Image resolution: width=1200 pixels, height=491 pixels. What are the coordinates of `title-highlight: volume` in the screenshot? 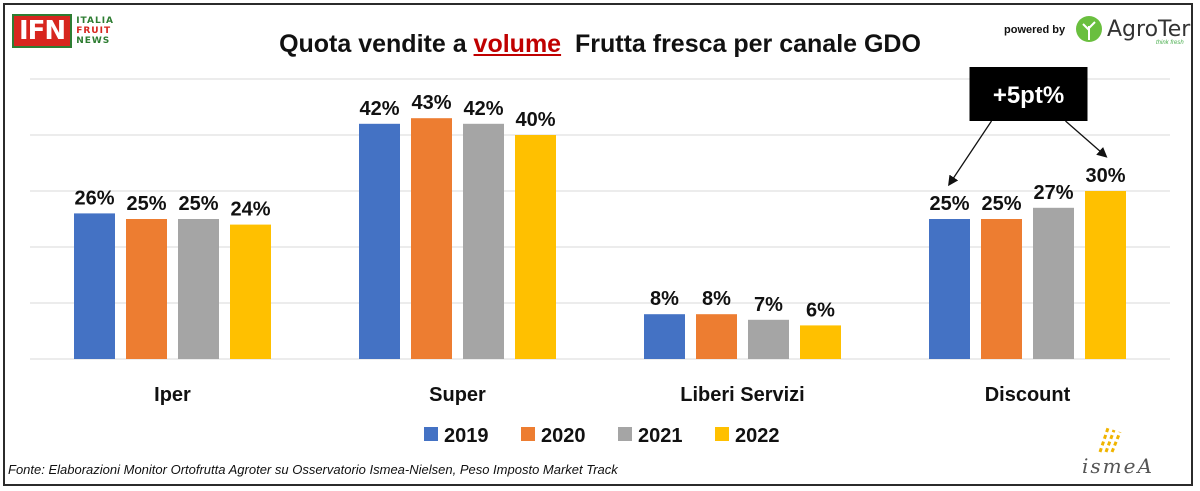 It's located at (517, 44).